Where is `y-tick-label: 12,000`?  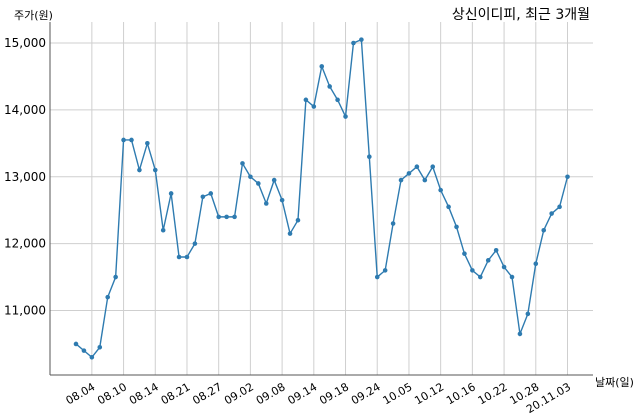
y-tick-label: 12,000 is located at coordinates (25, 244).